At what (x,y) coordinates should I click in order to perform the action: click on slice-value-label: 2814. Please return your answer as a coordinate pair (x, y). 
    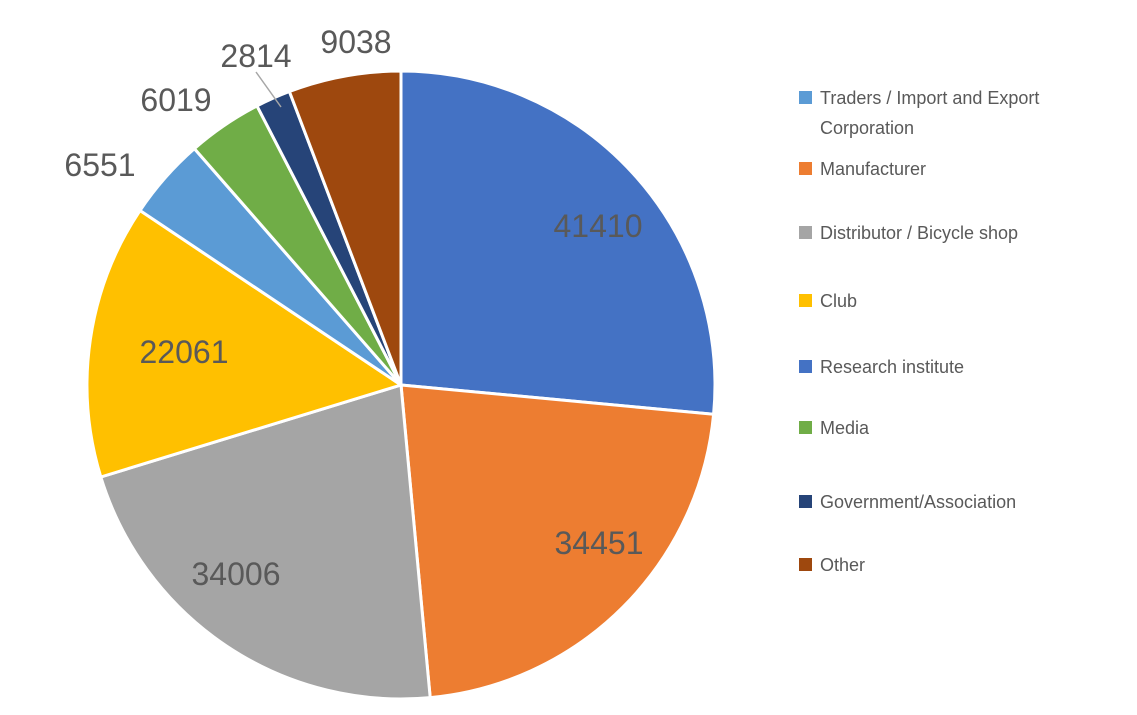
    Looking at the image, I should click on (255, 56).